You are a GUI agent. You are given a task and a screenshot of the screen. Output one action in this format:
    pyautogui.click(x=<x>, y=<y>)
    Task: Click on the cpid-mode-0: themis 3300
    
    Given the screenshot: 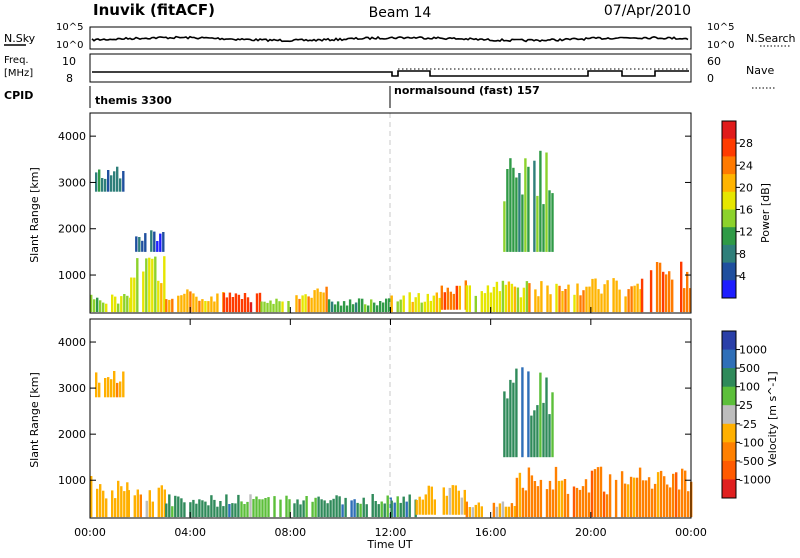 What is the action you would take?
    pyautogui.click(x=133, y=100)
    